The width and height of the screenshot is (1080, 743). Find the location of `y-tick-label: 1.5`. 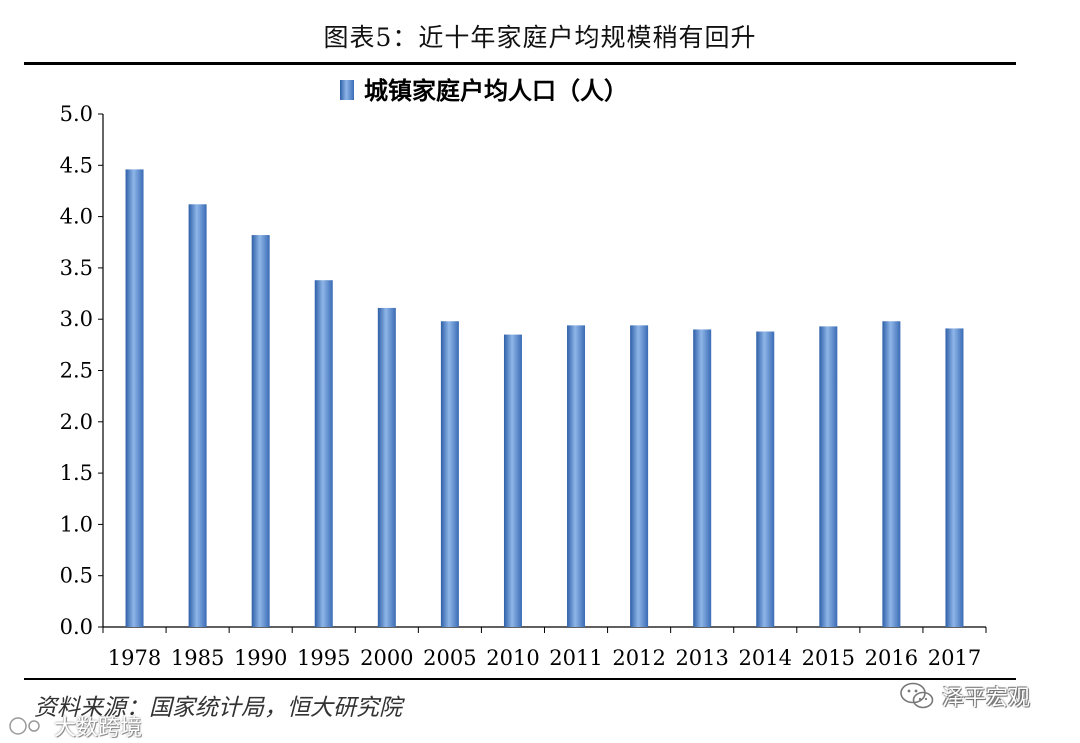

y-tick-label: 1.5 is located at coordinates (76, 473).